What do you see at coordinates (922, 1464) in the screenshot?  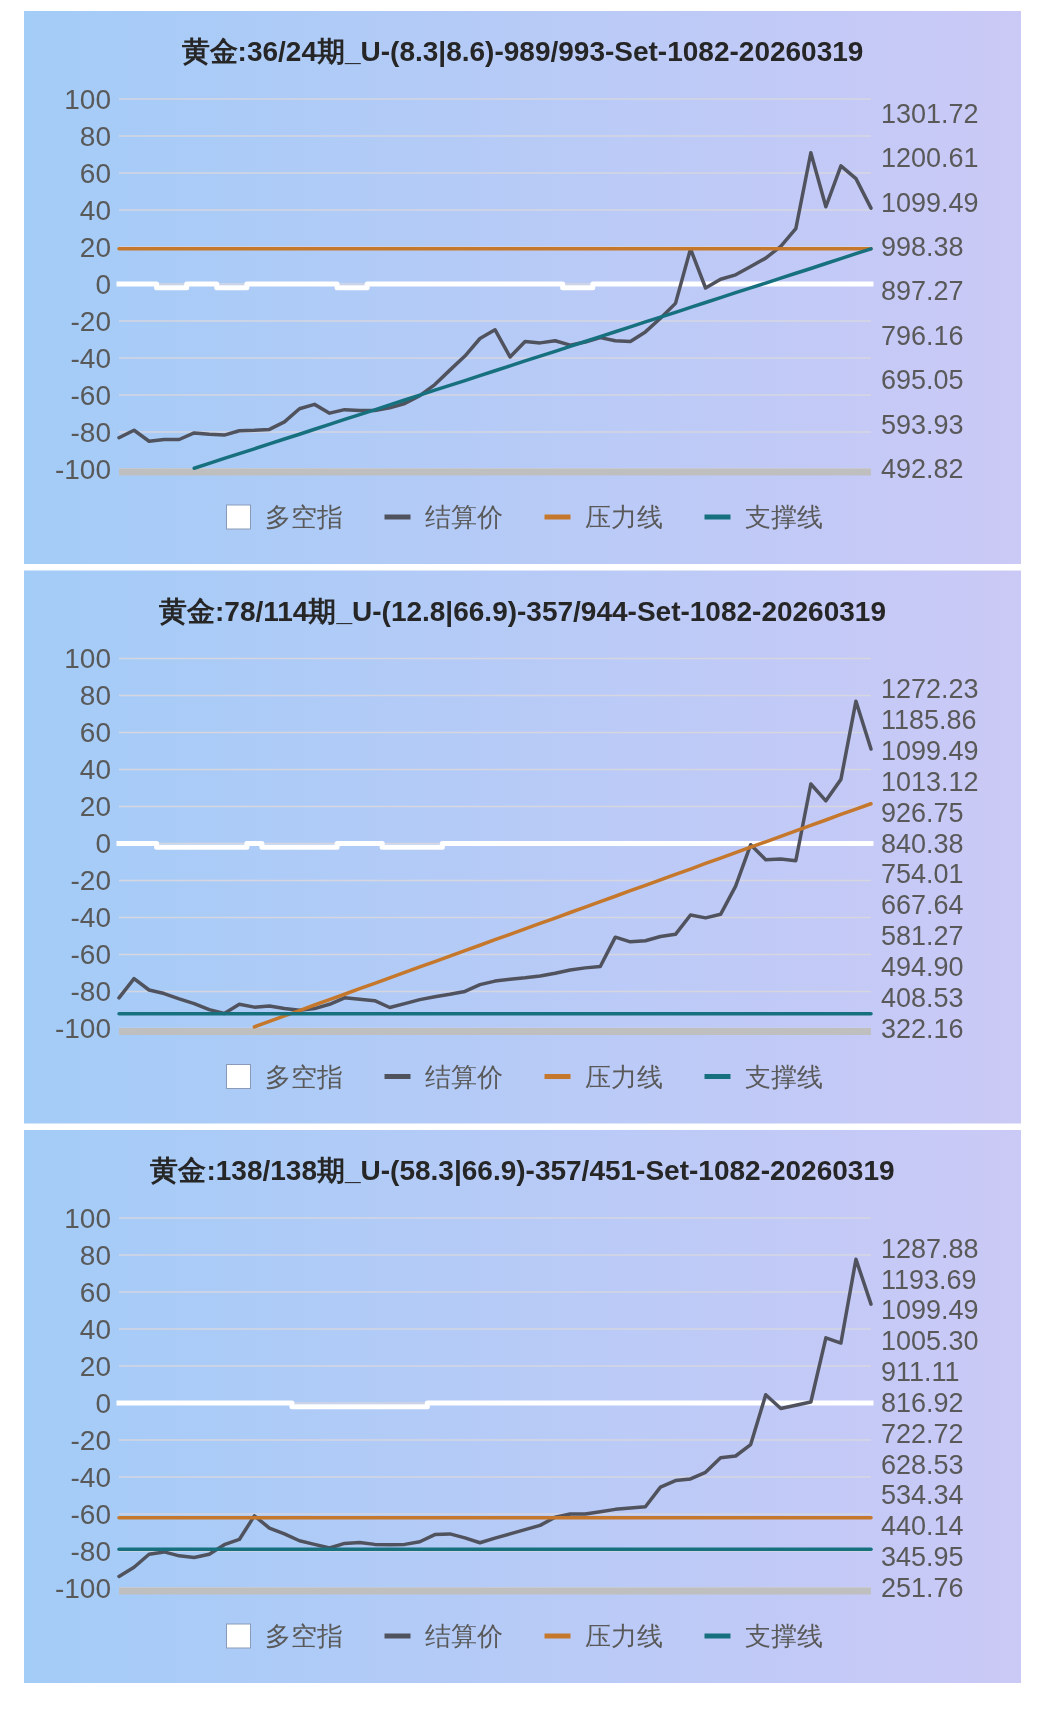 I see `y2-tick-label: 628.53` at bounding box center [922, 1464].